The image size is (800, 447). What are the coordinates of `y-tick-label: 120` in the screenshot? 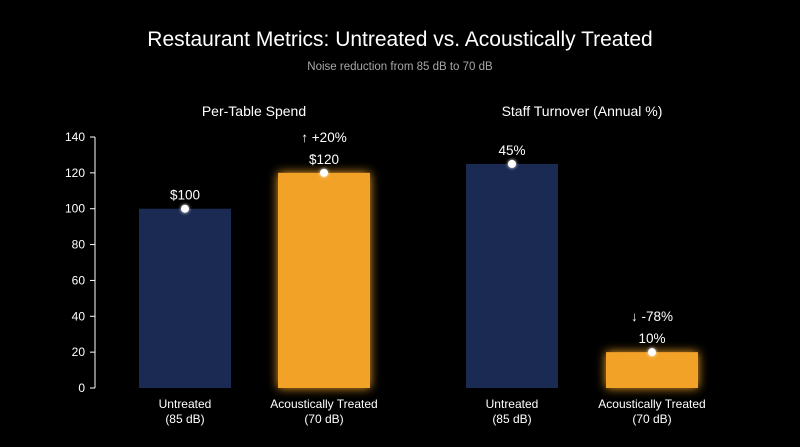 It's located at (75, 173).